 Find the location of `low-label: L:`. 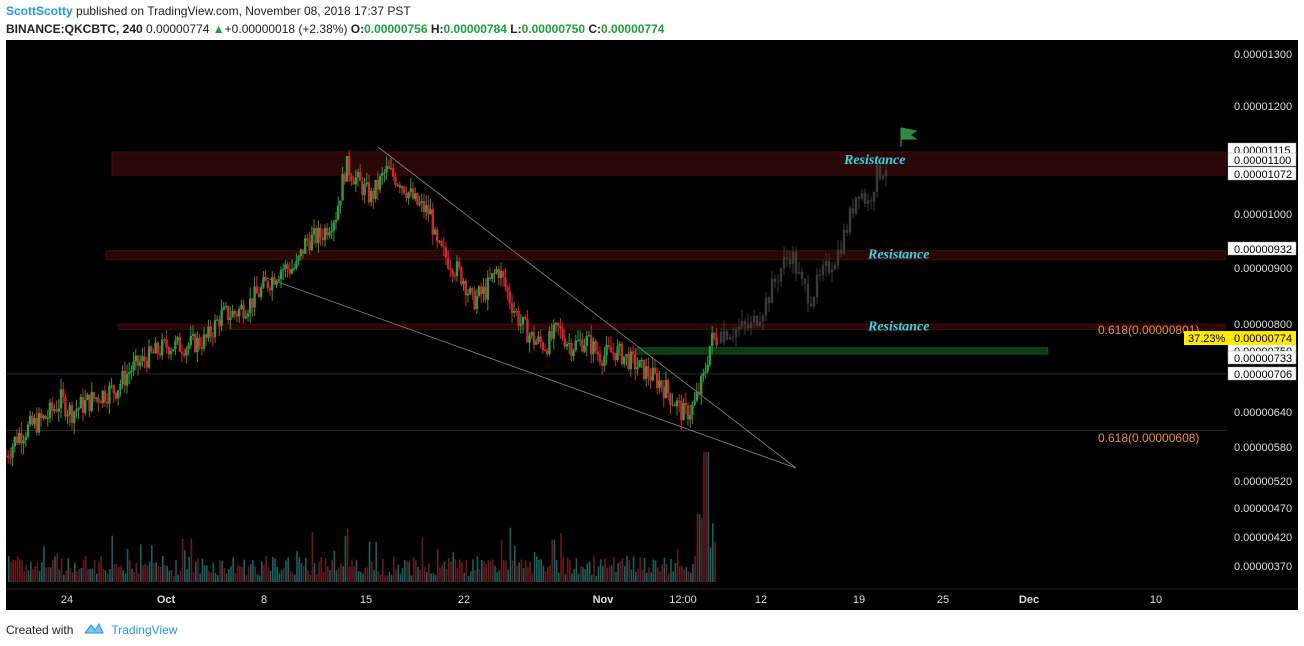

low-label: L: is located at coordinates (516, 29).